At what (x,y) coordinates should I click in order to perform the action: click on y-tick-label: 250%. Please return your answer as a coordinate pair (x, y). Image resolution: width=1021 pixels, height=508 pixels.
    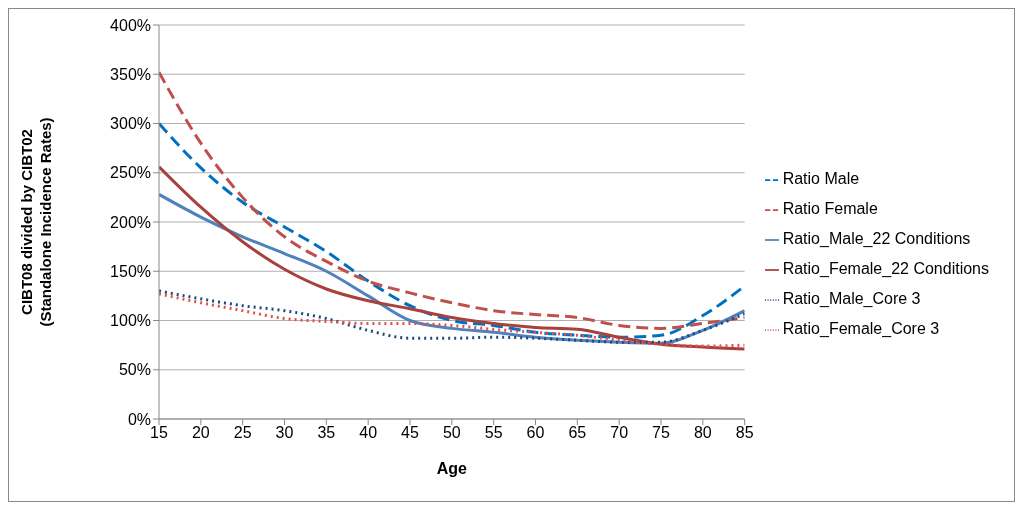
    Looking at the image, I should click on (130, 173).